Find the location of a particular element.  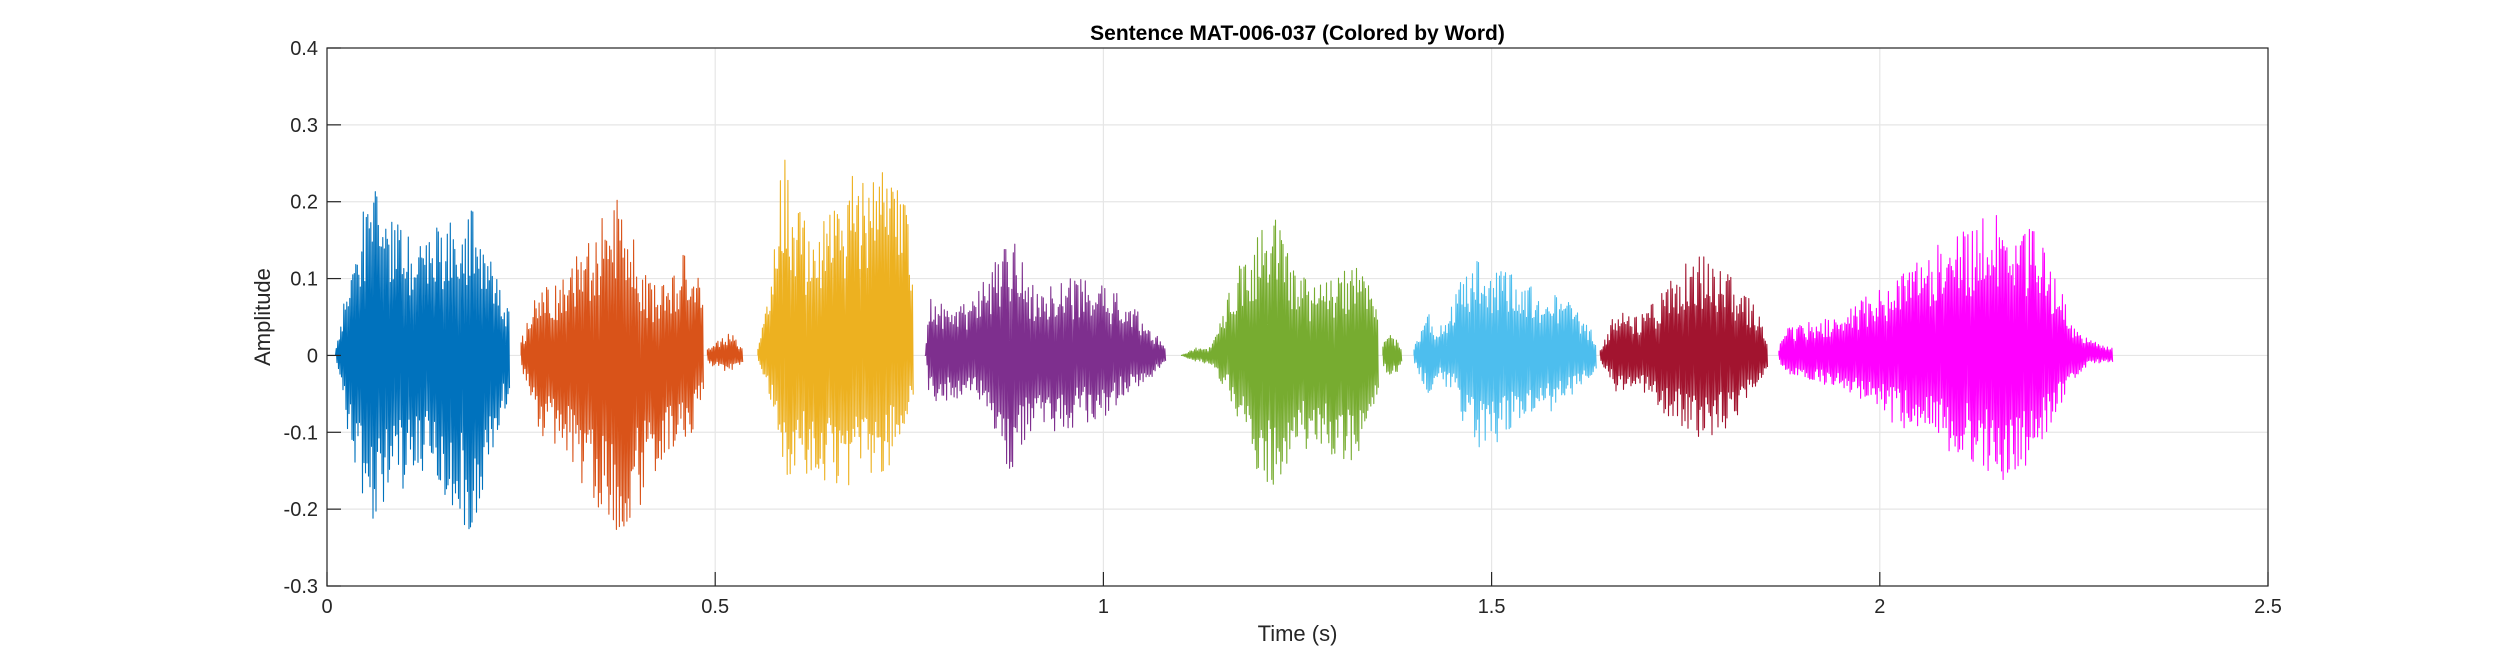

x-tick-label: 0 is located at coordinates (326, 607).